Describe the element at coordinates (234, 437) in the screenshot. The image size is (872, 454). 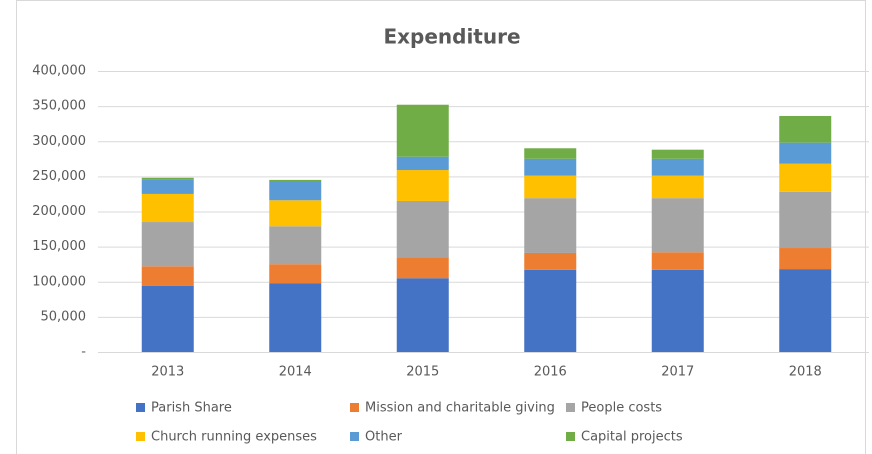
I see `legend-label: Church running expenses` at that location.